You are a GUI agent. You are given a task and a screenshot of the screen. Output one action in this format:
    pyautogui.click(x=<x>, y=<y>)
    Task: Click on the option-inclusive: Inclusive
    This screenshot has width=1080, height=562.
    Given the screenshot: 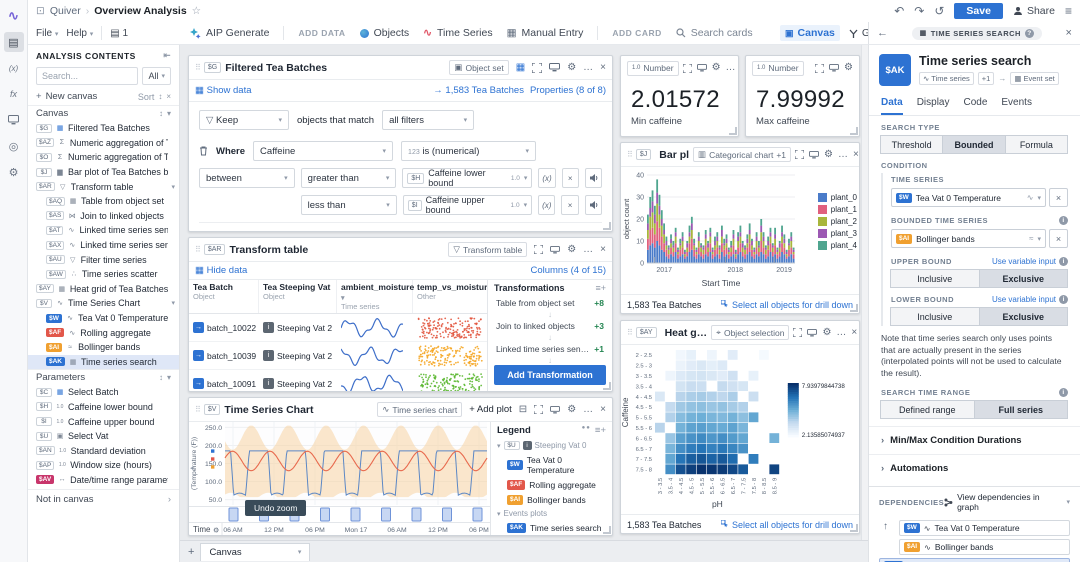 What is the action you would take?
    pyautogui.click(x=935, y=278)
    